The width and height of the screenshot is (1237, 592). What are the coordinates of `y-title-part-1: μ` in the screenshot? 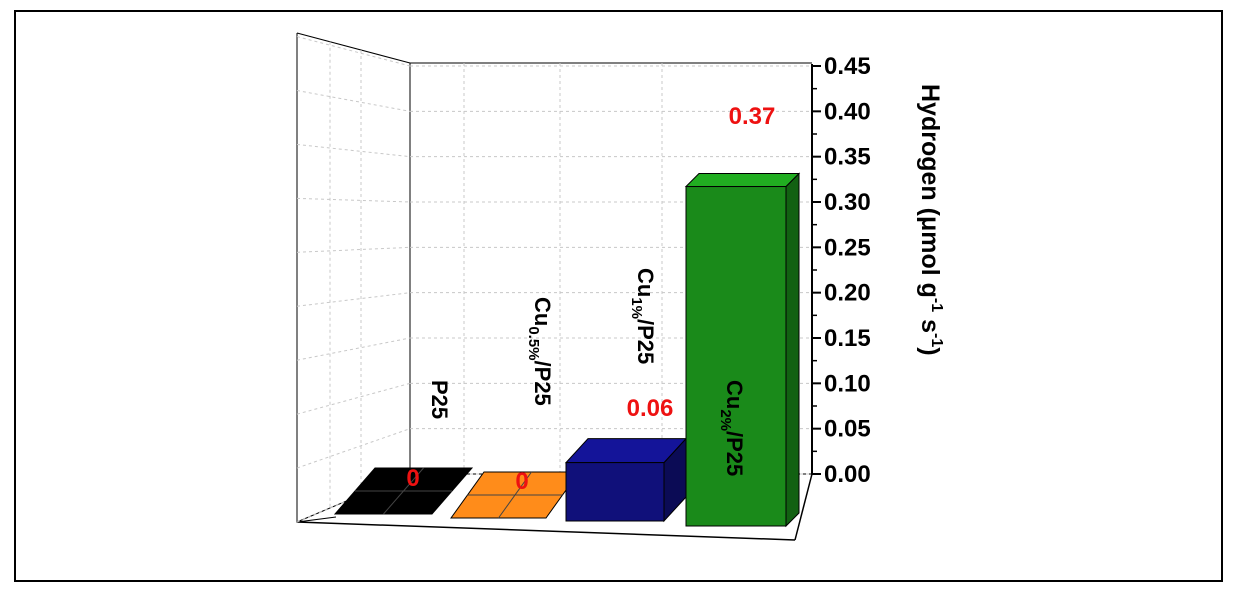 It's located at (930, 223).